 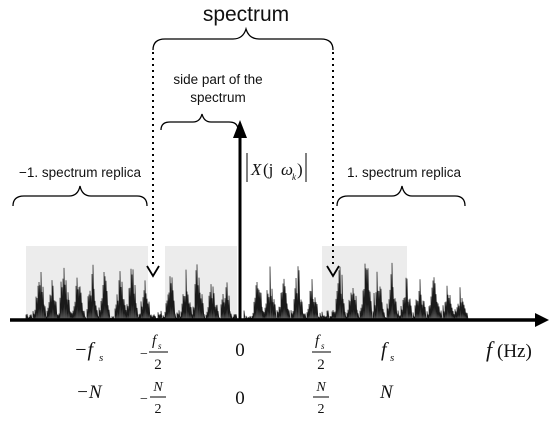 I want to click on magnitude-label-omega: ω, so click(x=287, y=169).